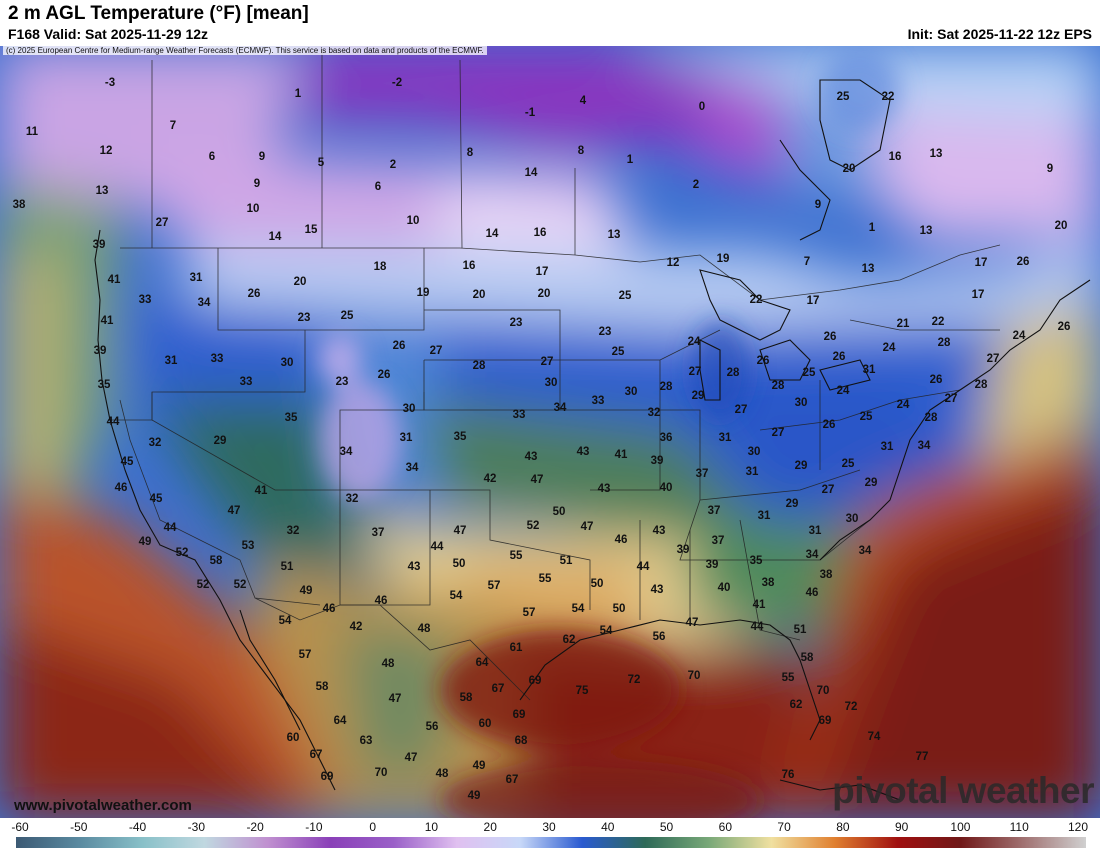  What do you see at coordinates (424, 629) in the screenshot?
I see `temperature-value: 48` at bounding box center [424, 629].